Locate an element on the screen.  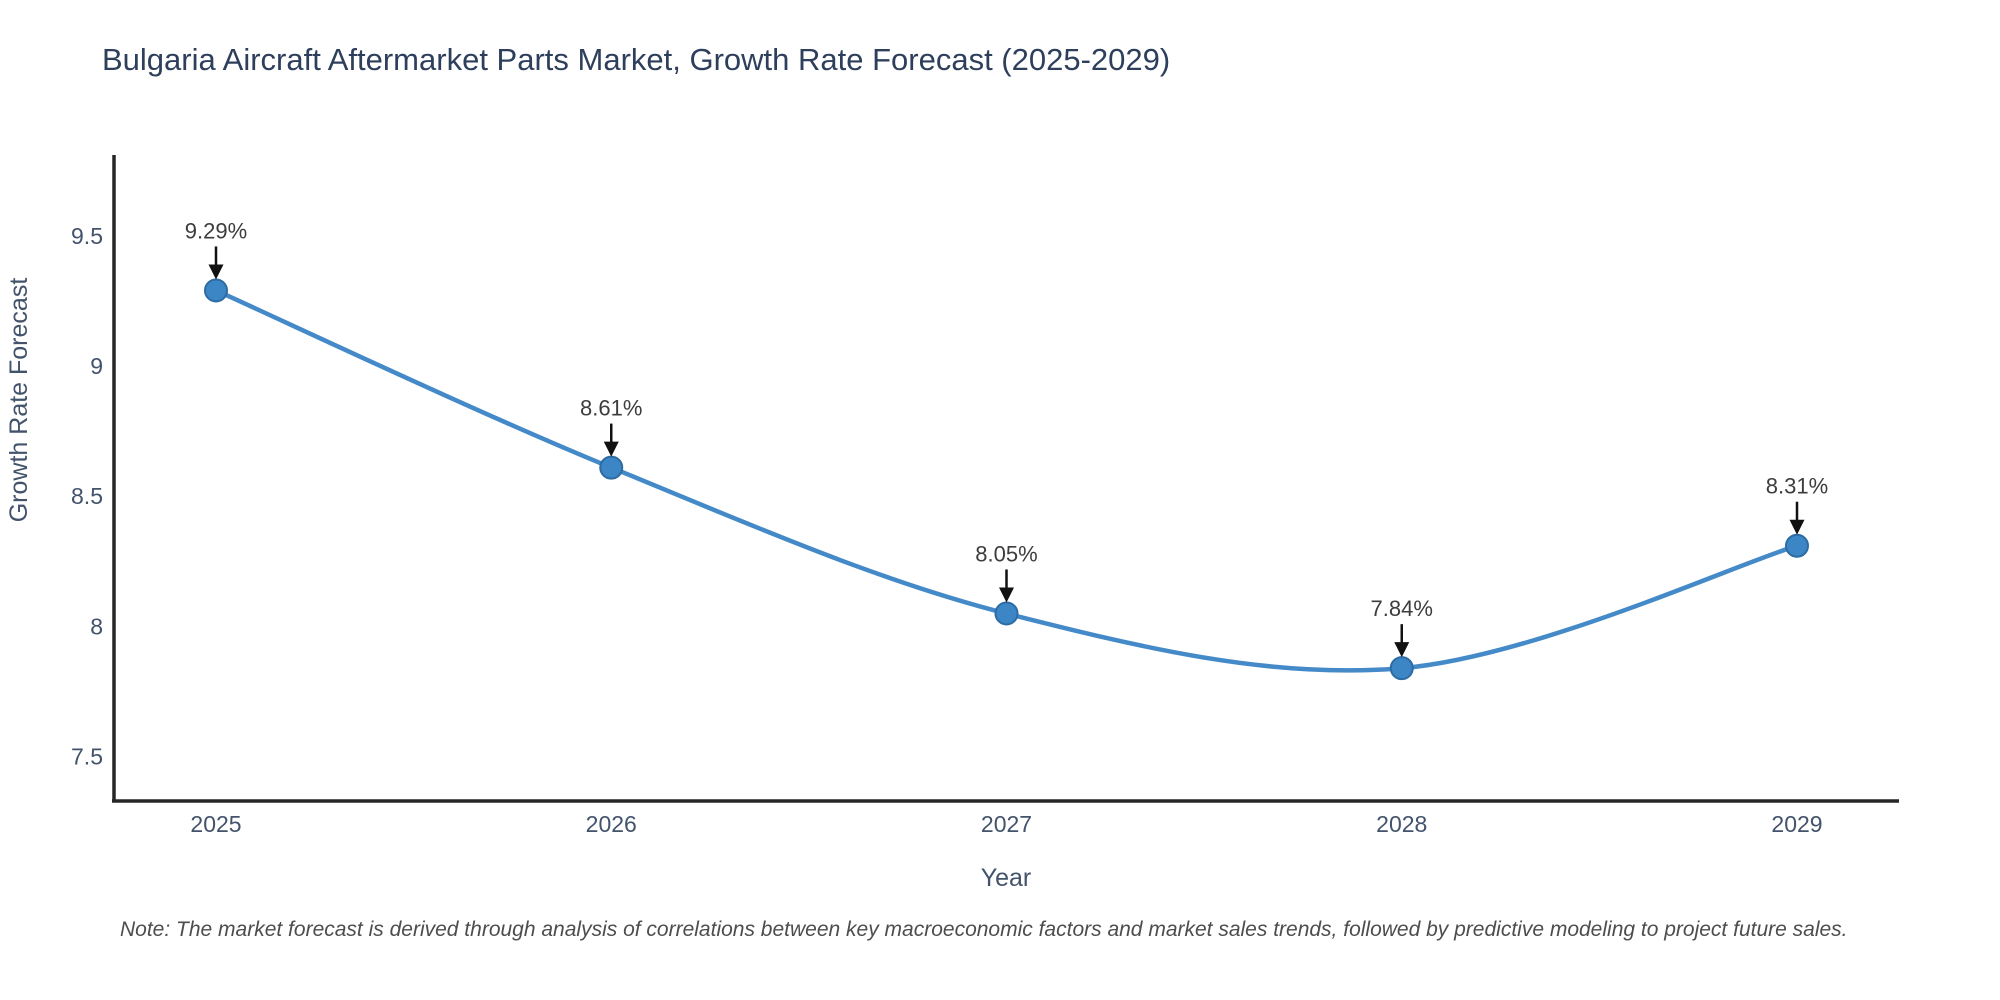
annotation-2025: 9.29% is located at coordinates (216, 249).